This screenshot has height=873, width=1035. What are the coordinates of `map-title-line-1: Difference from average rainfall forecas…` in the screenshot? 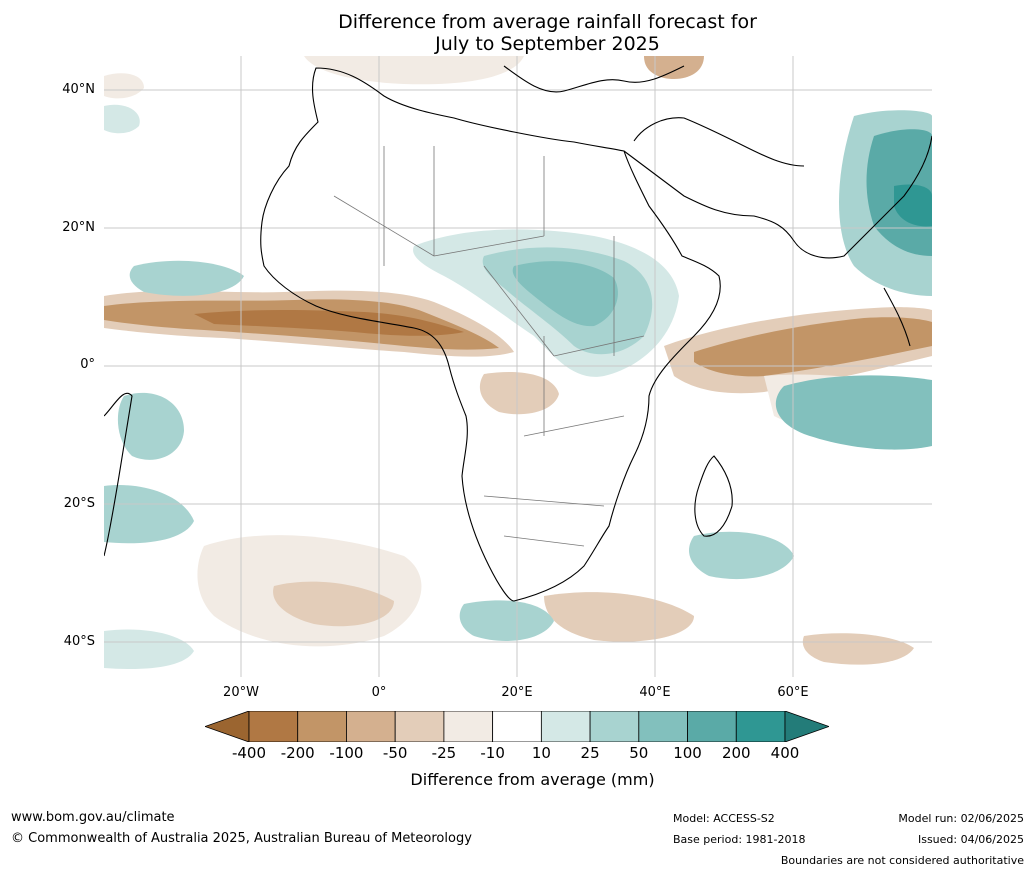 It's located at (547, 22).